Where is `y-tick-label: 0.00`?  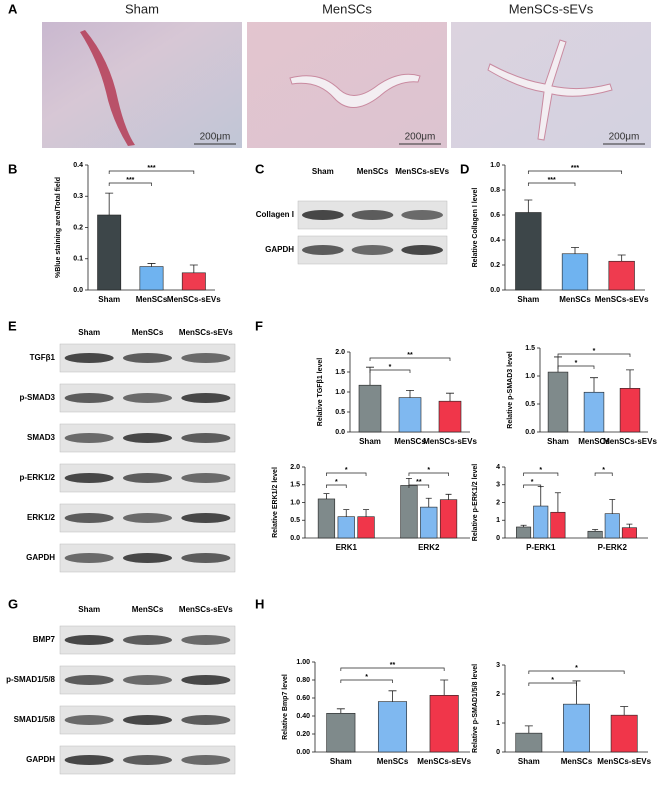
y-tick-label: 0.00 is located at coordinates (303, 752).